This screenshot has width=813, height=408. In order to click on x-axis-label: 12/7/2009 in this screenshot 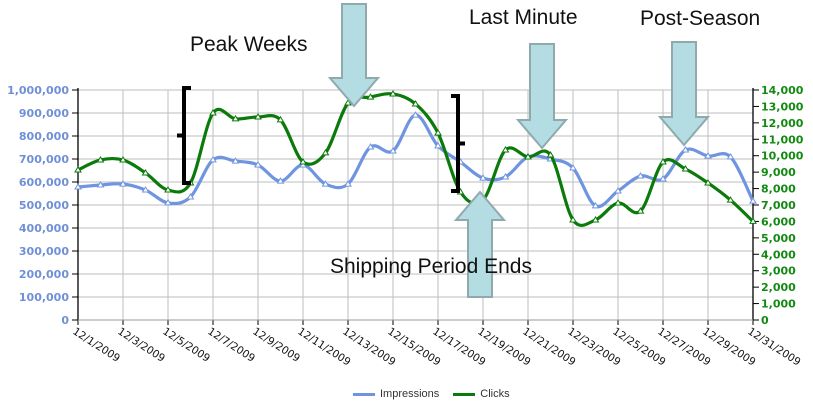, I will do `click(231, 344)`.